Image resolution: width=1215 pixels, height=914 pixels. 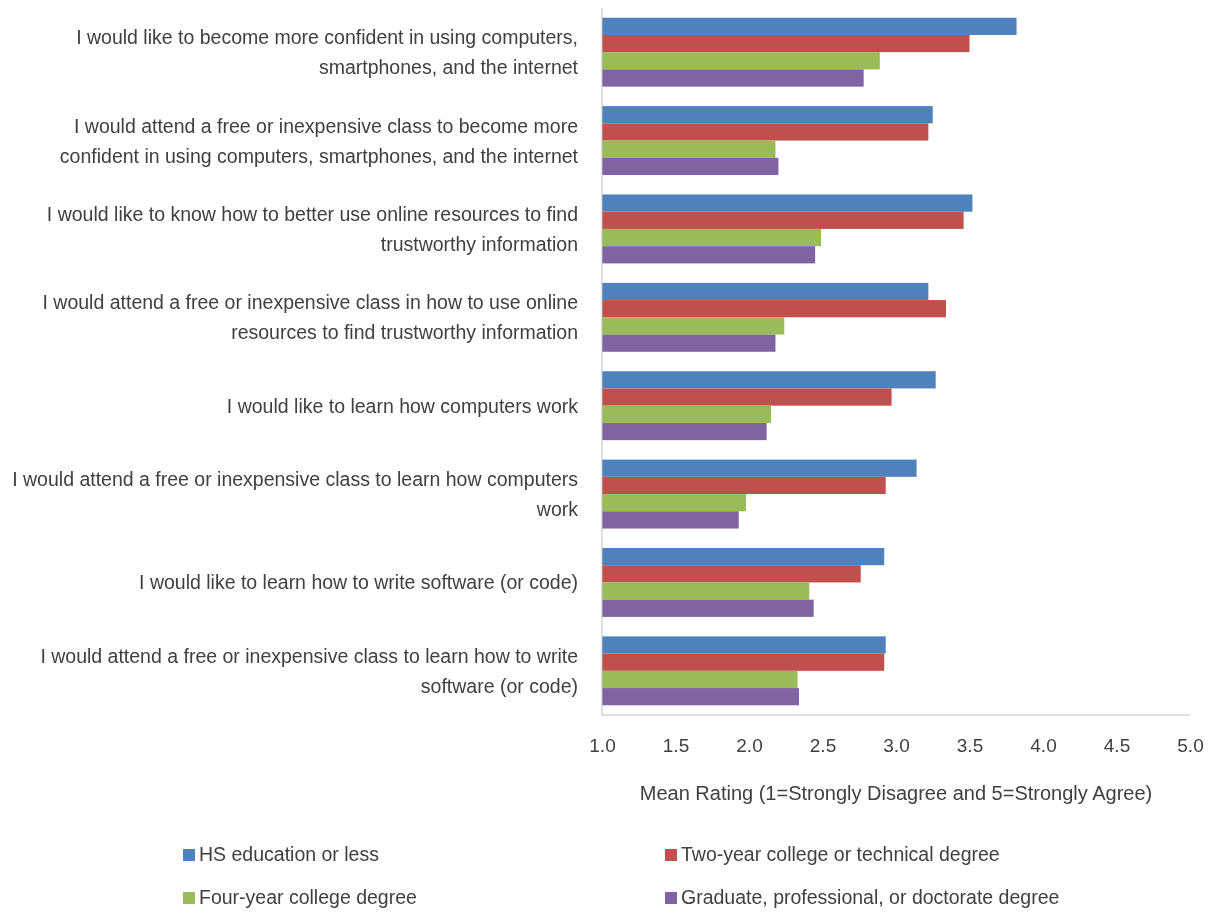 What do you see at coordinates (749, 746) in the screenshot?
I see `x-tick-label: 2.0` at bounding box center [749, 746].